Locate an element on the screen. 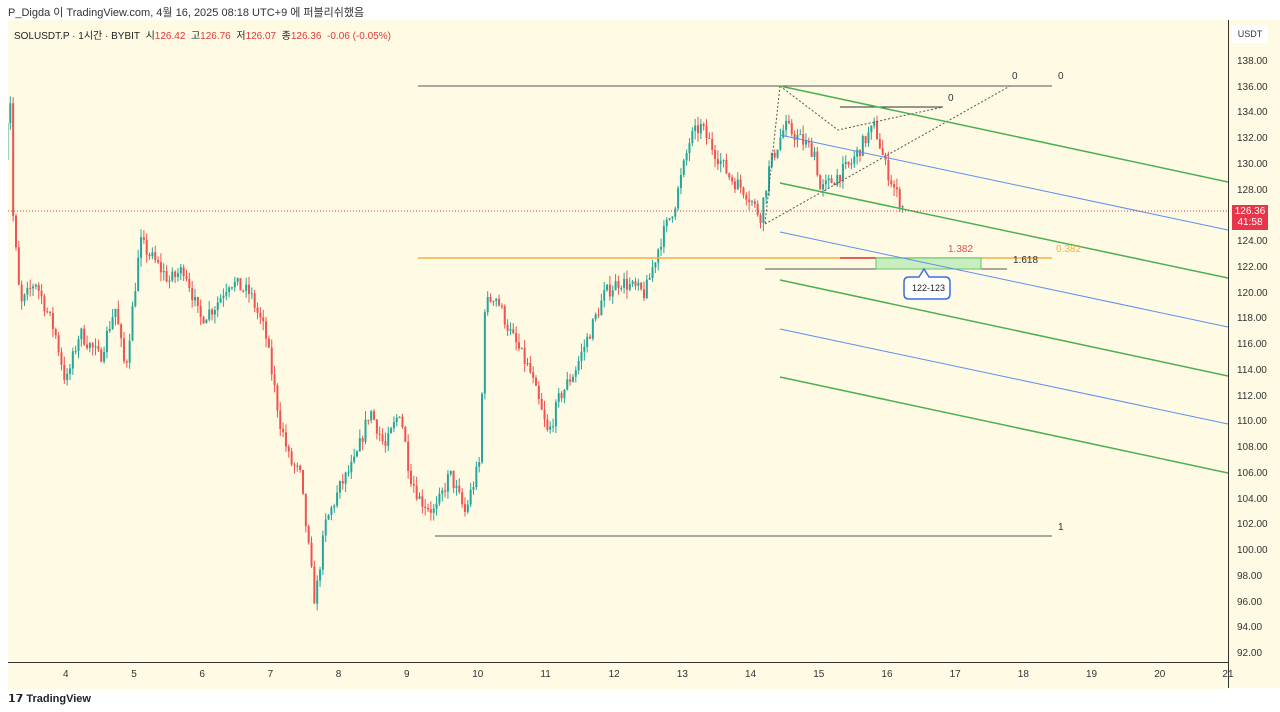 Image resolution: width=1280 pixels, height=712 pixels. price-tick: 134.00 is located at coordinates (1252, 113).